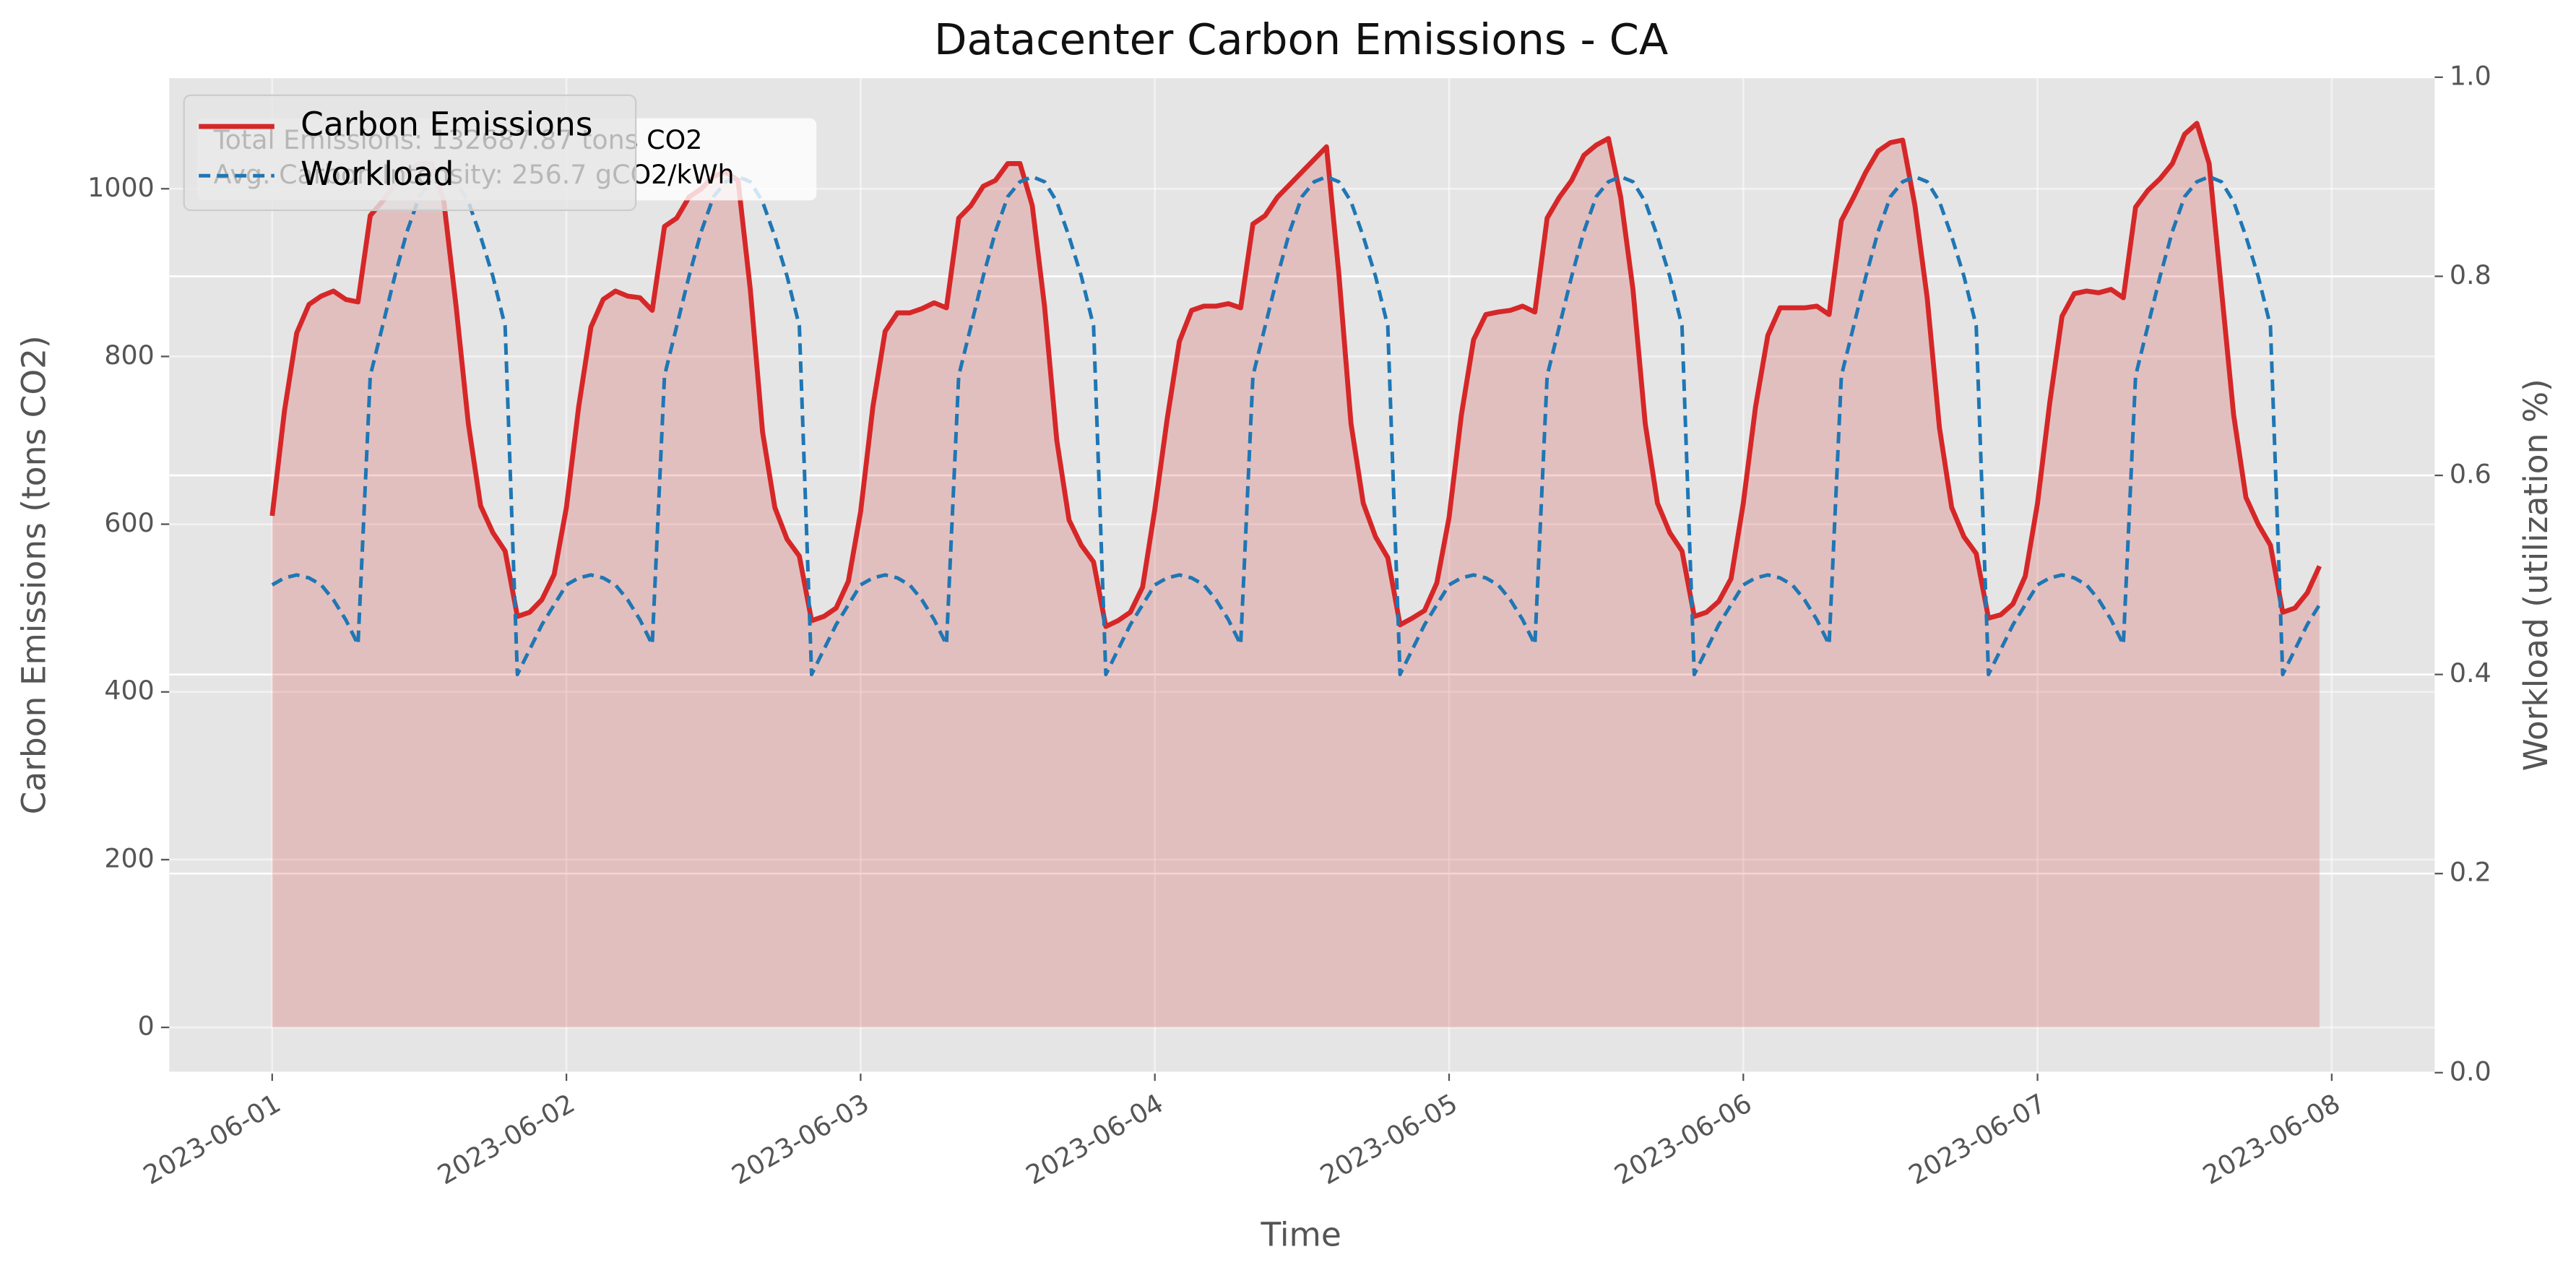 Image resolution: width=2576 pixels, height=1278 pixels. What do you see at coordinates (2470, 474) in the screenshot?
I see `y2-tick-label: 0.6` at bounding box center [2470, 474].